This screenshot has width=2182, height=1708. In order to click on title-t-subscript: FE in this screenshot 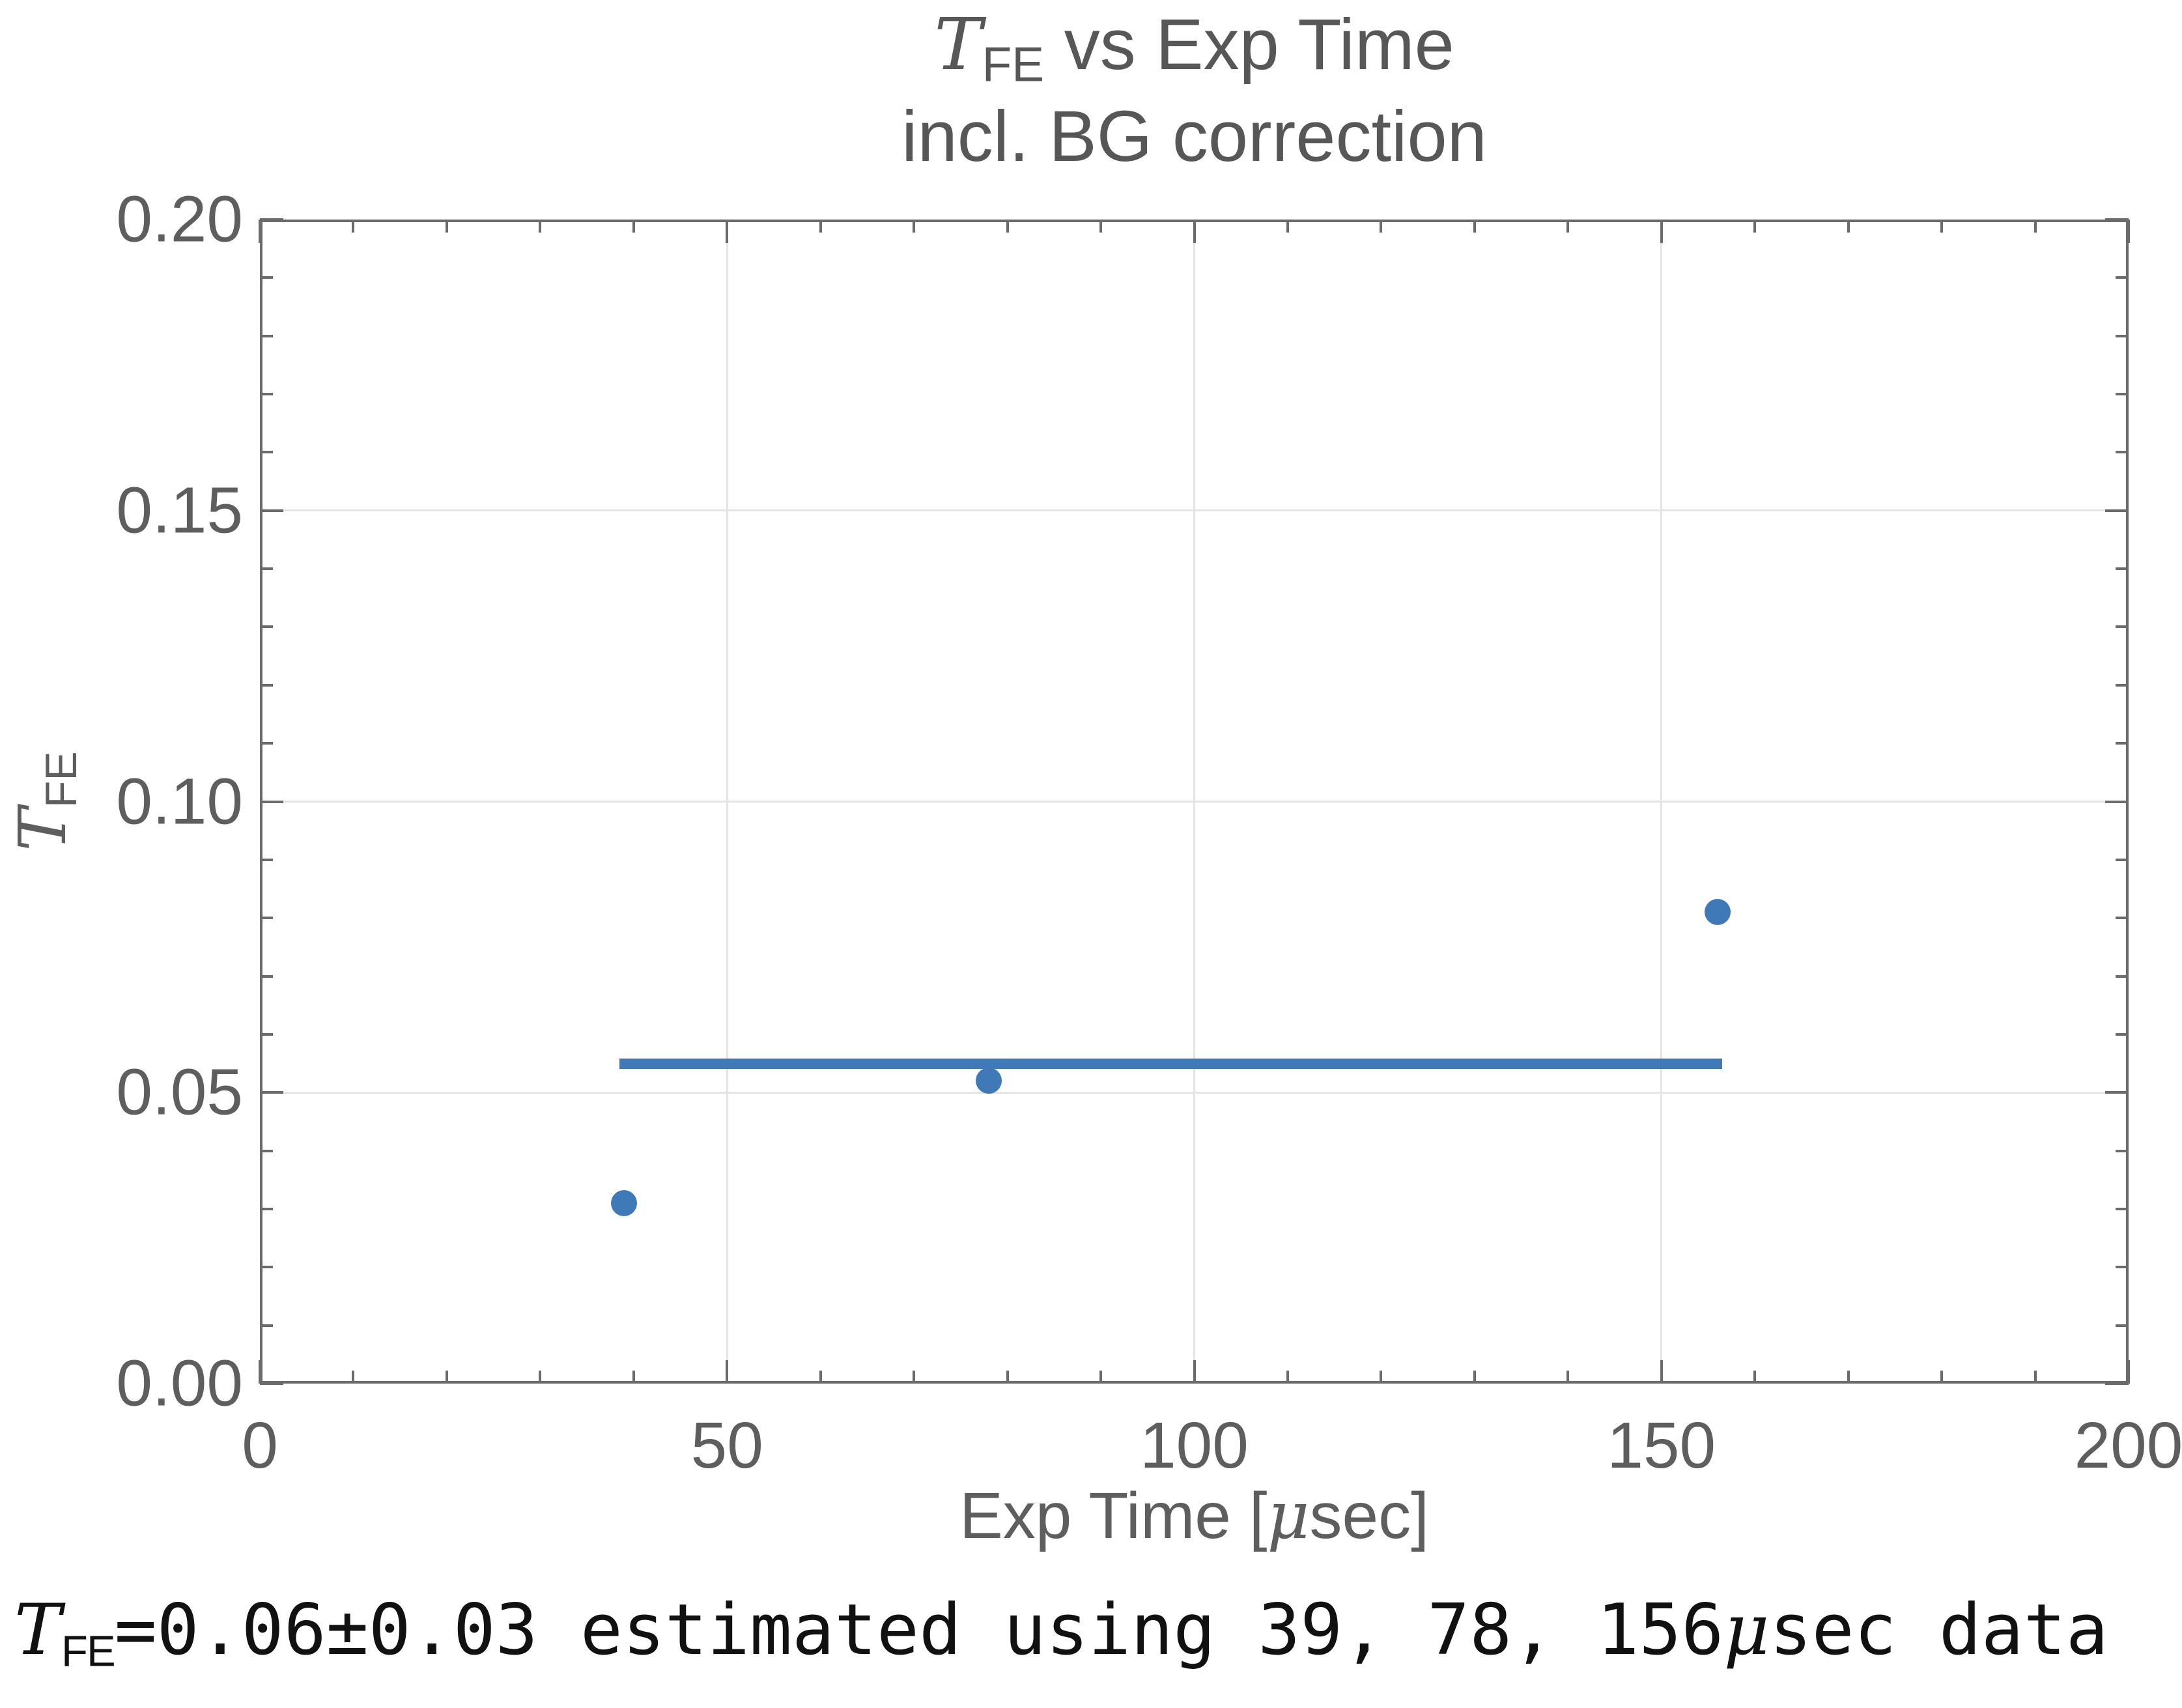, I will do `click(1013, 64)`.